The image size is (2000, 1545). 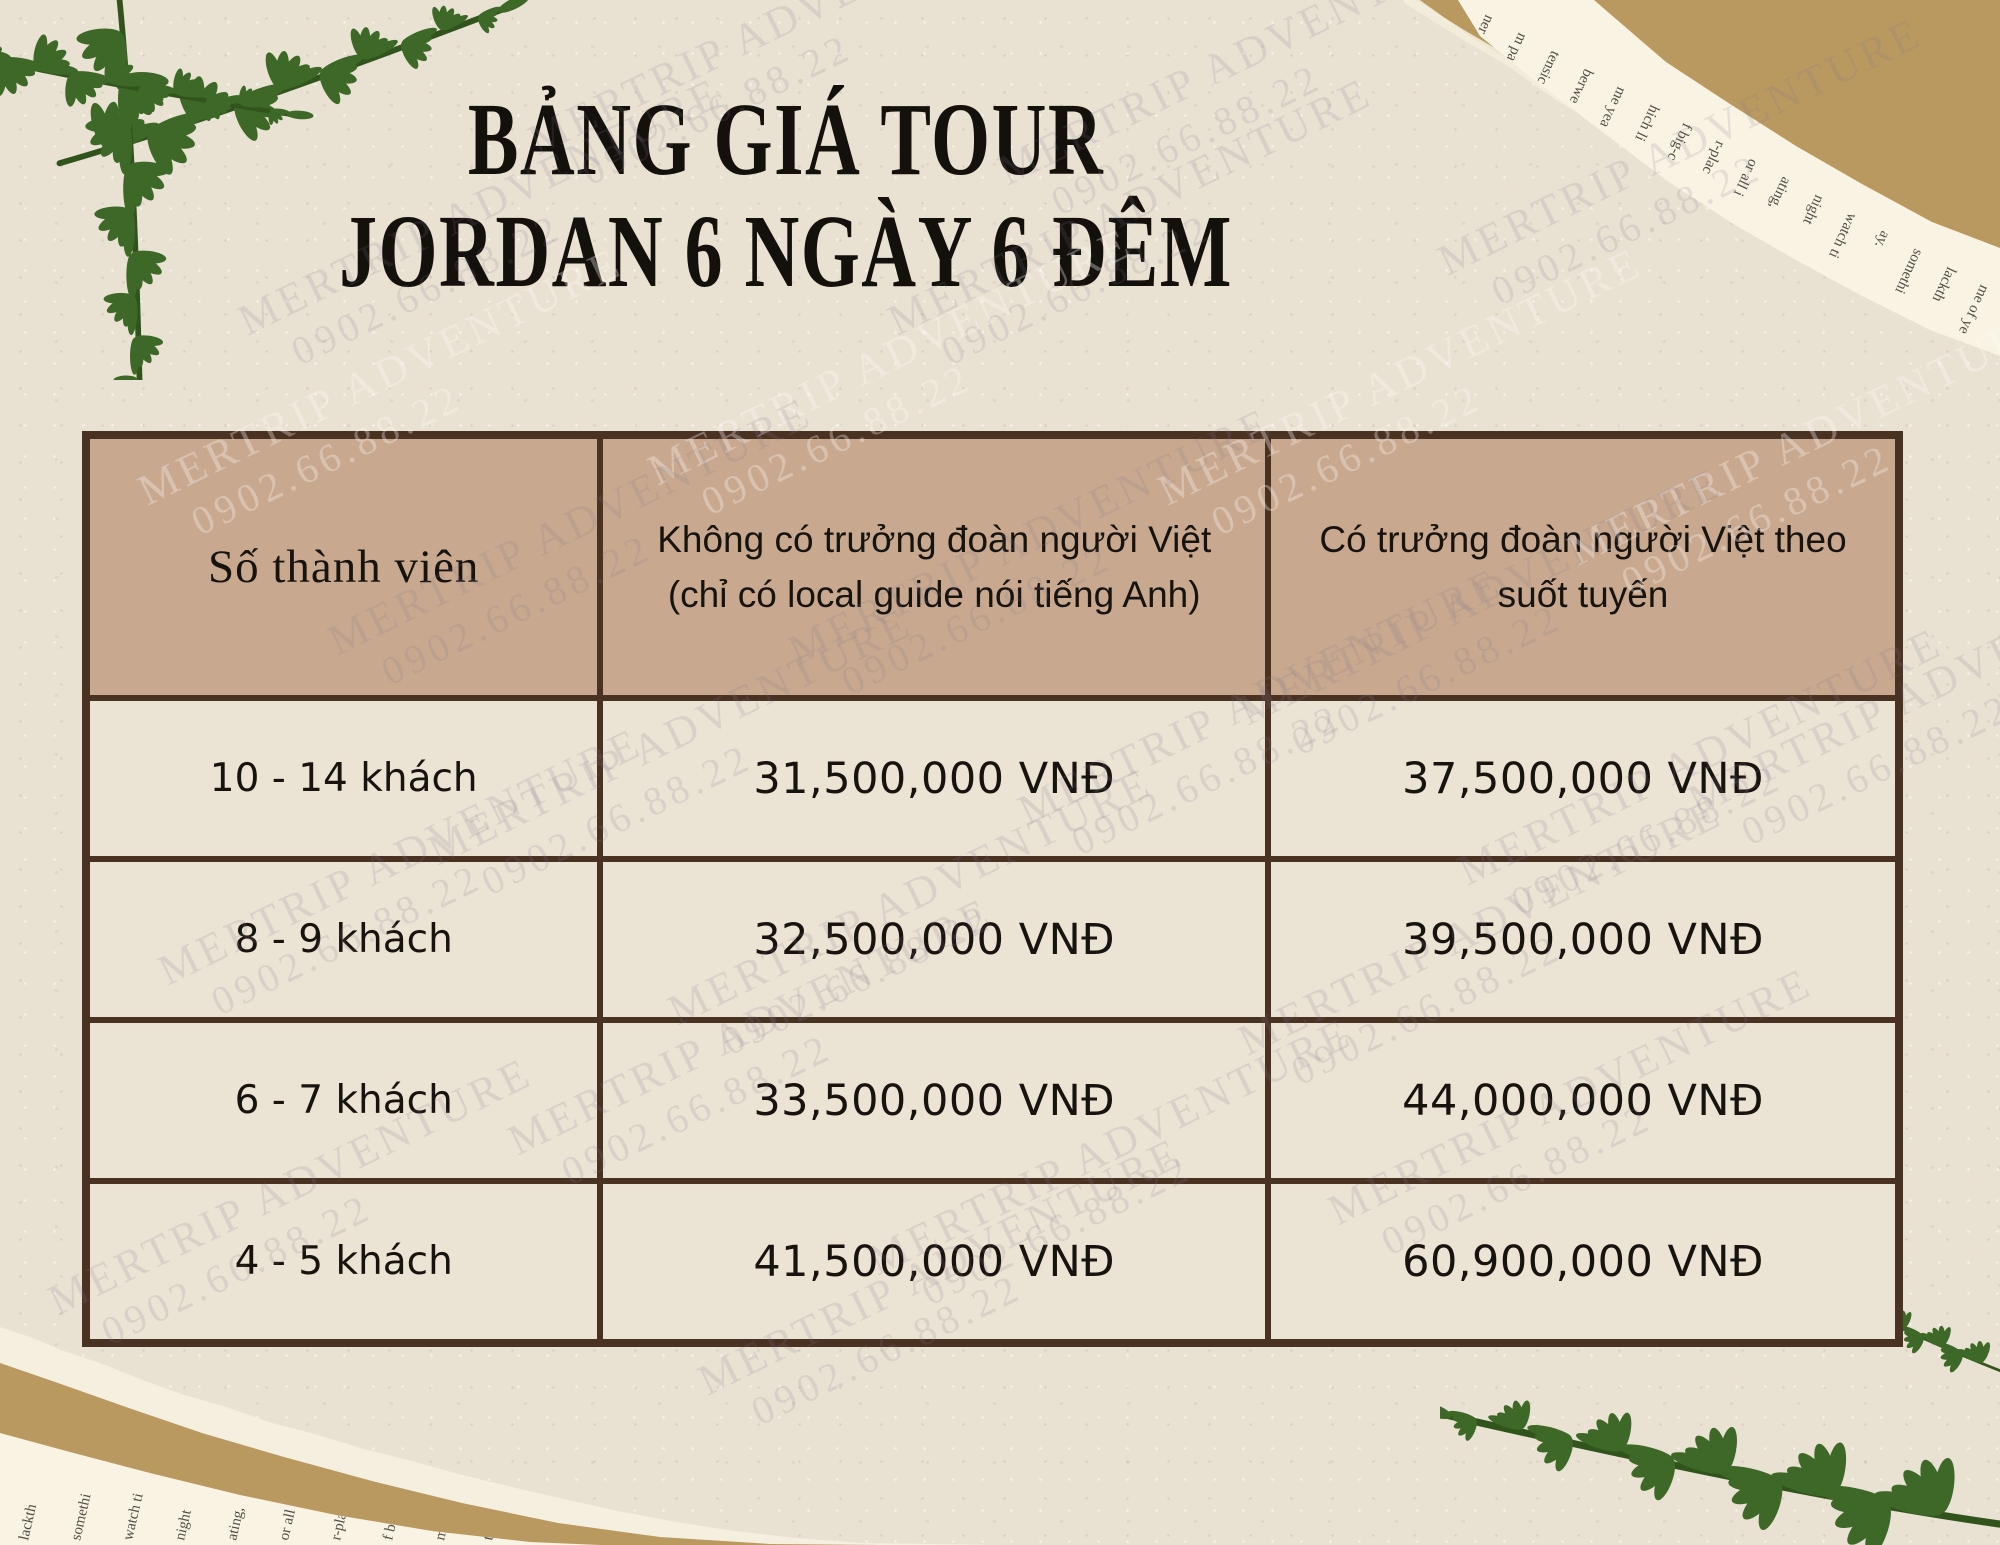 I want to click on poster-title: BẢNG GIÁ TOUR JORDAN 6 NGÀY 6 ĐÊM, so click(x=786, y=196).